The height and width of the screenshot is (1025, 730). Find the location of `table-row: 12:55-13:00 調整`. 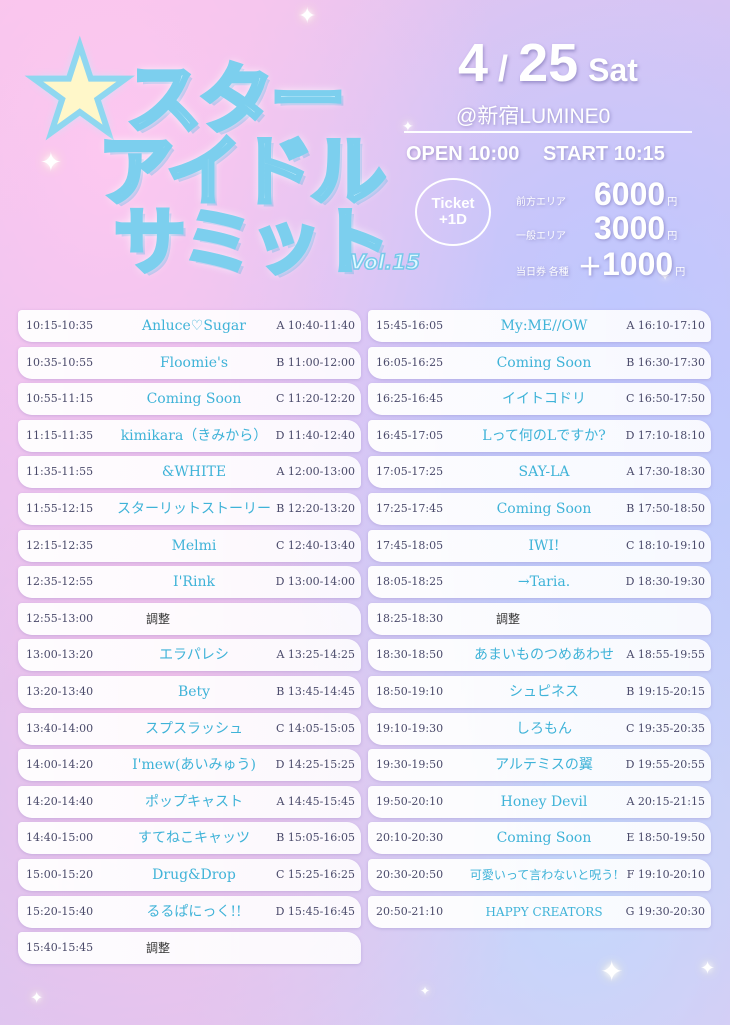

table-row: 12:55-13:00 調整 is located at coordinates (189, 618).